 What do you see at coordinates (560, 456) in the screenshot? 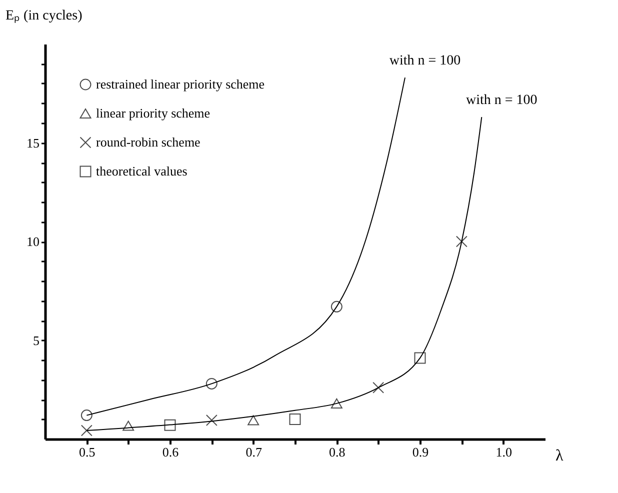
I see `x-axis-title: λ` at bounding box center [560, 456].